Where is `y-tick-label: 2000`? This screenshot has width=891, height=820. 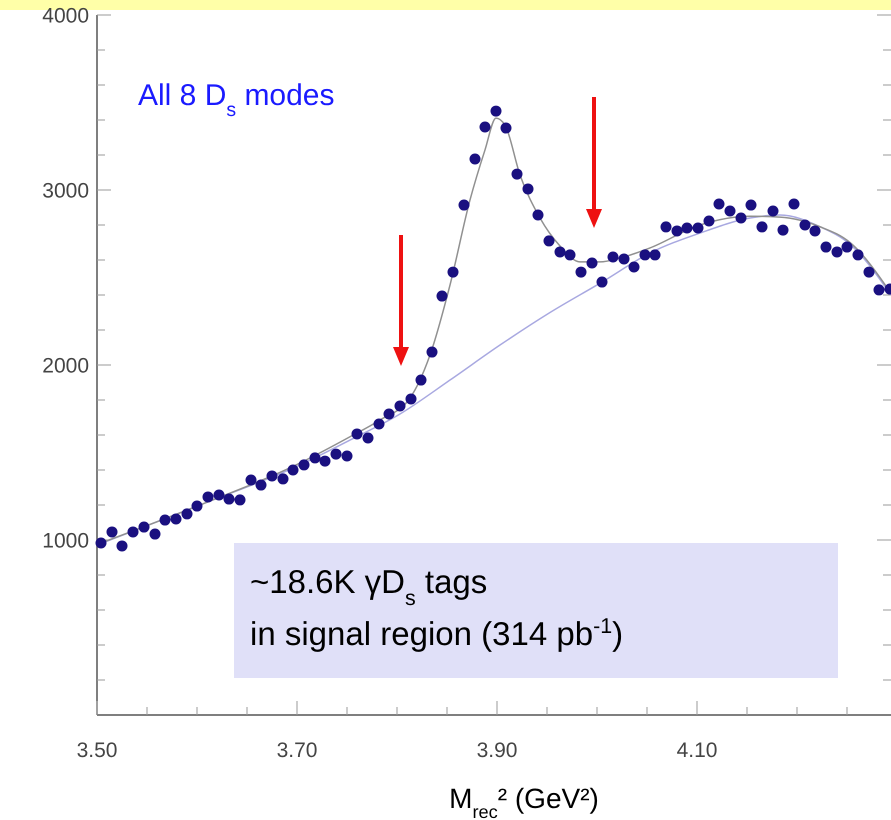 y-tick-label: 2000 is located at coordinates (65, 366).